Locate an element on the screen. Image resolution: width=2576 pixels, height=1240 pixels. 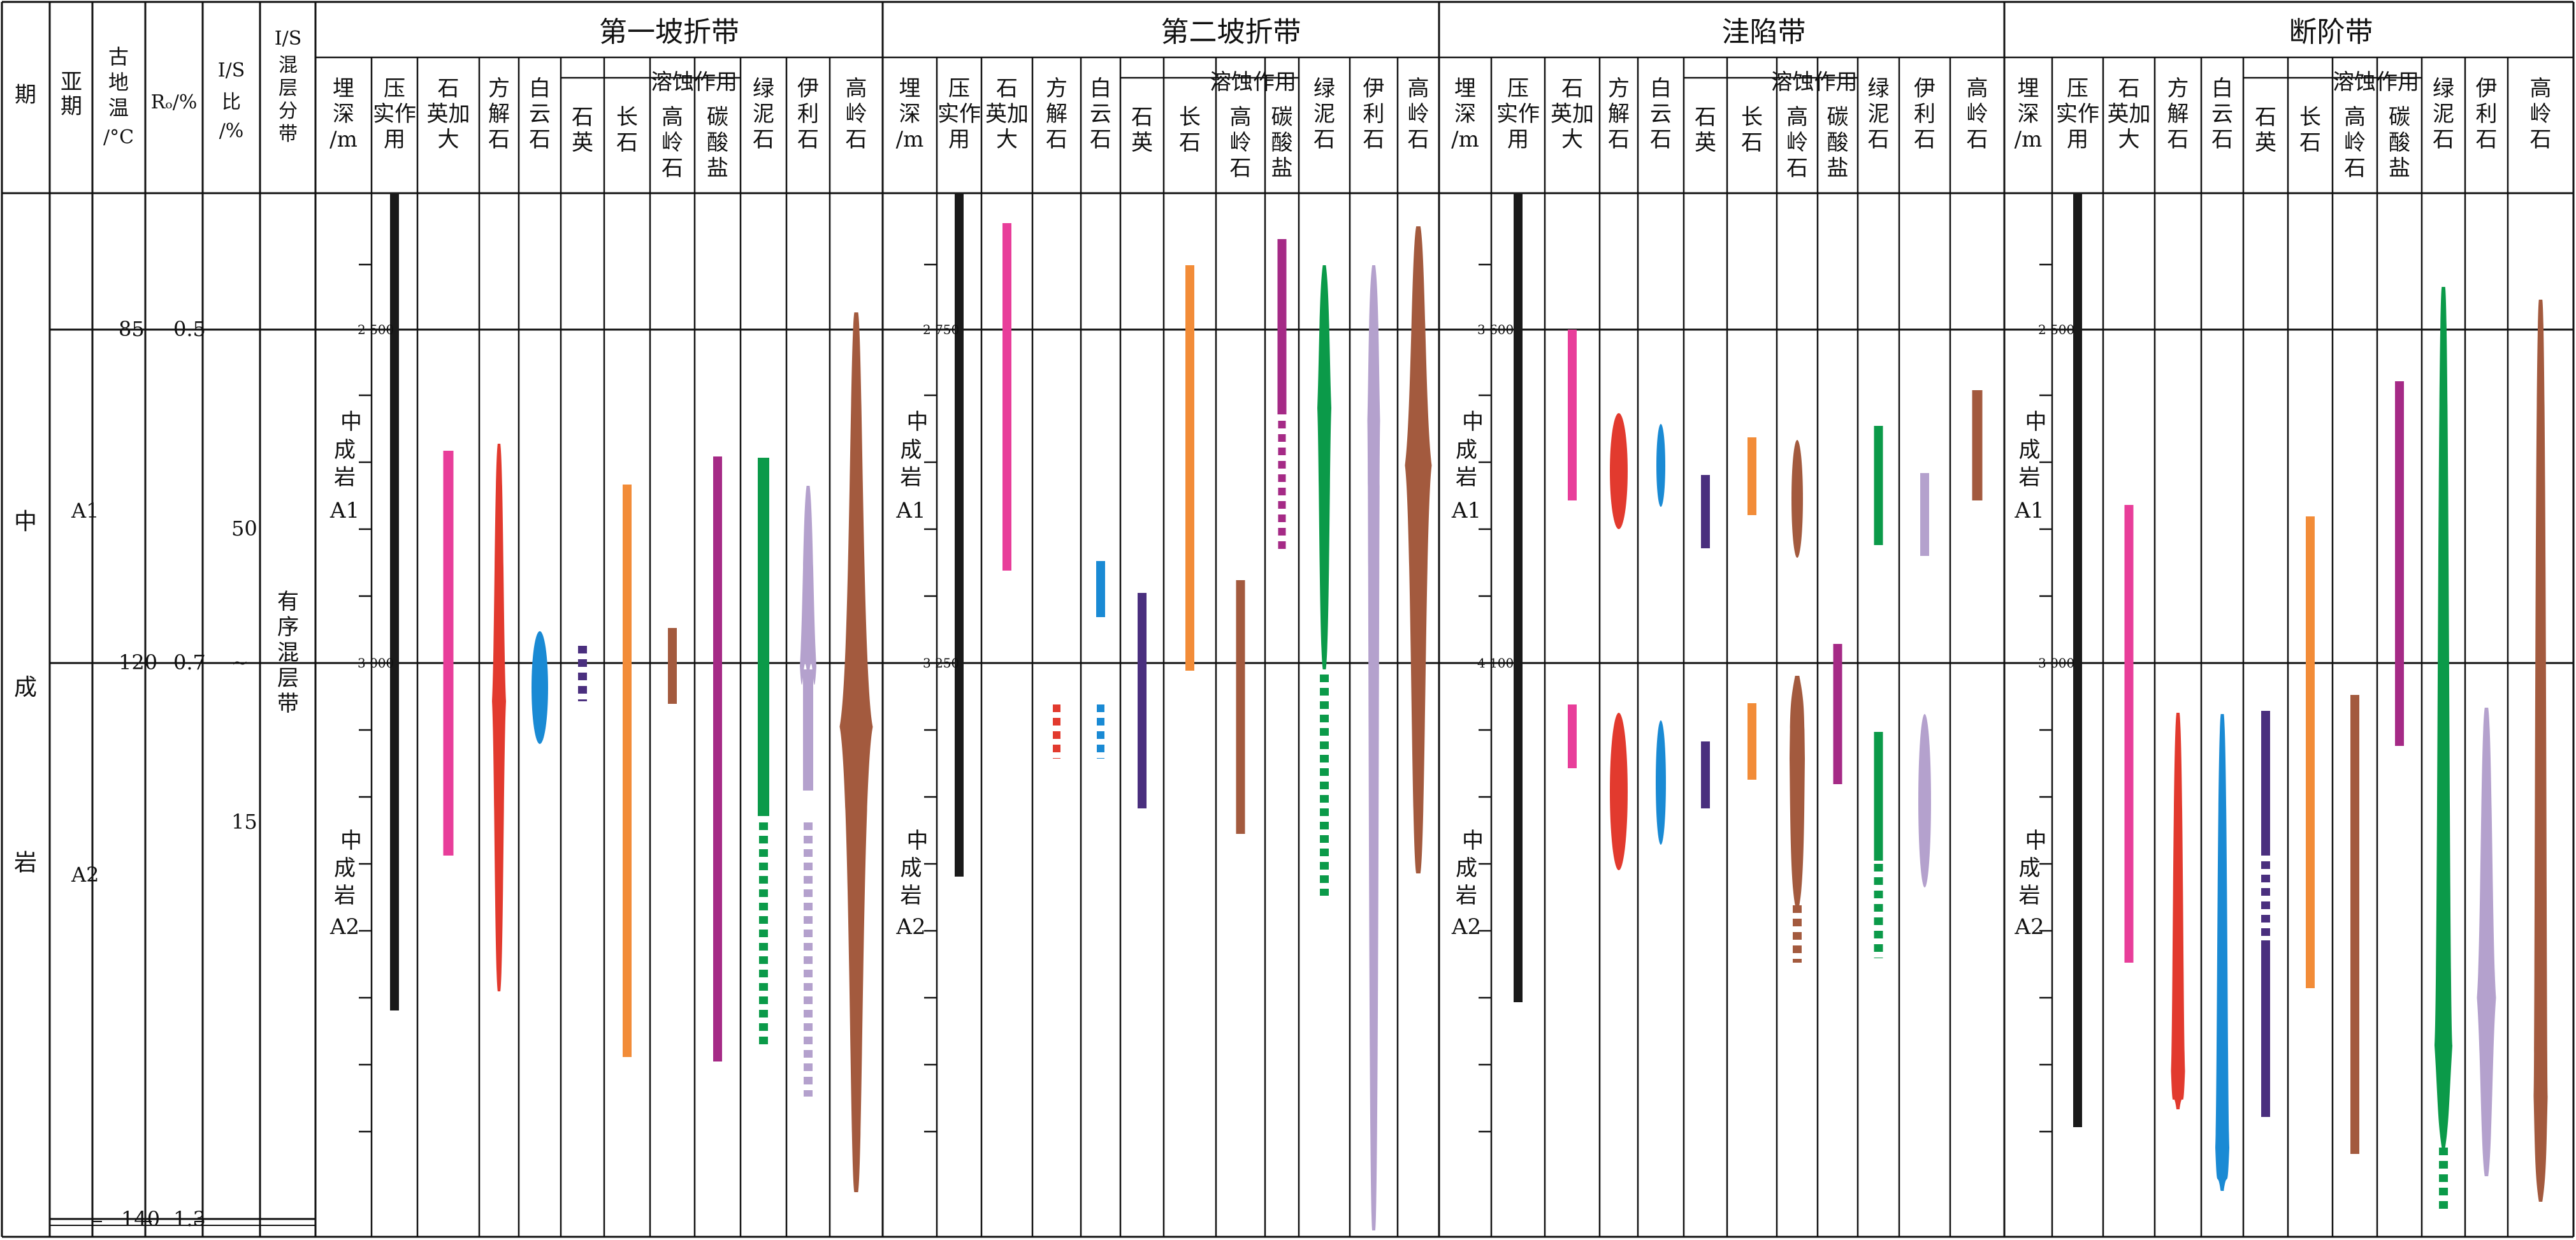
tapered-bar-blue is located at coordinates (2222, 952).